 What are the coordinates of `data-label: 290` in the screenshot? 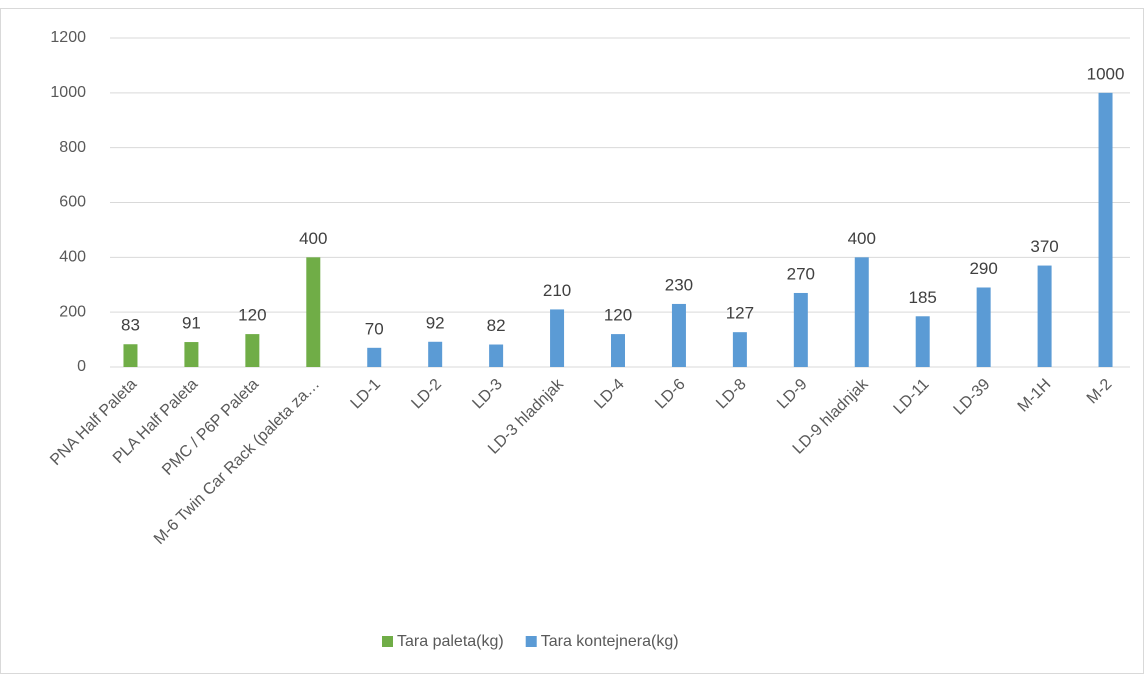 It's located at (983, 268).